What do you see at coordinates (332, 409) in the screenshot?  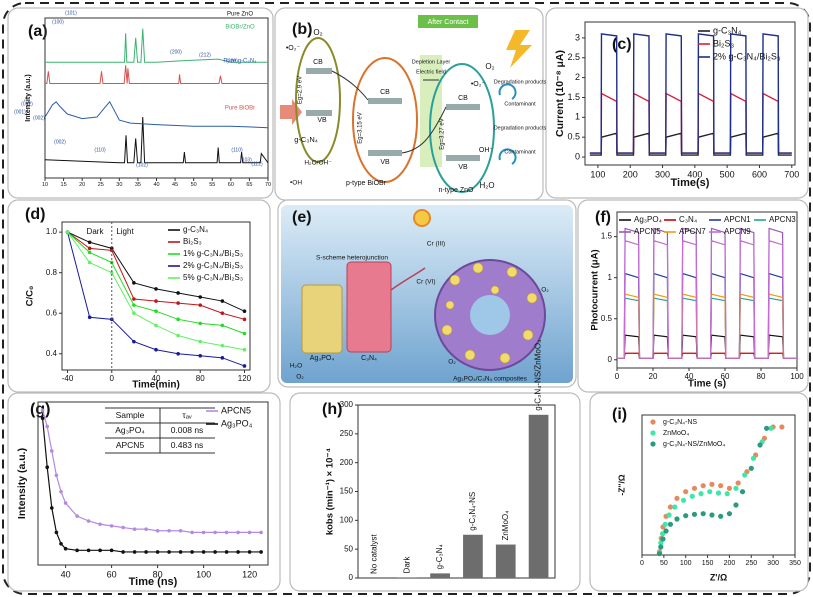 I see `panel-label: (h)` at bounding box center [332, 409].